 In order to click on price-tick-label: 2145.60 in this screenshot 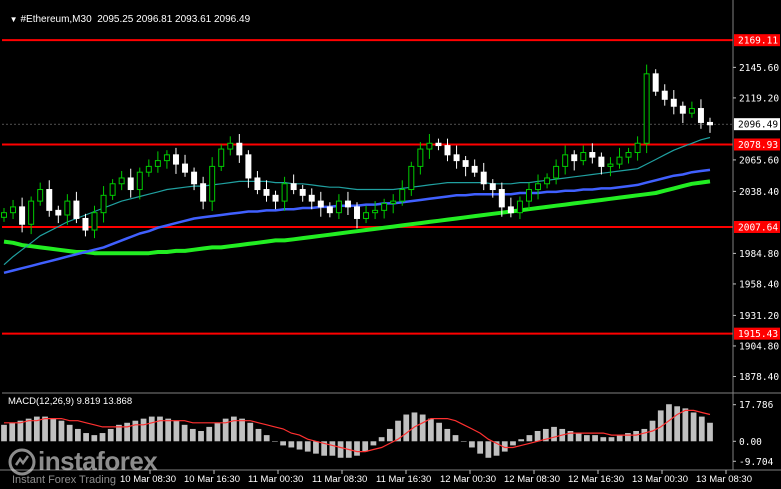, I will do `click(759, 68)`.